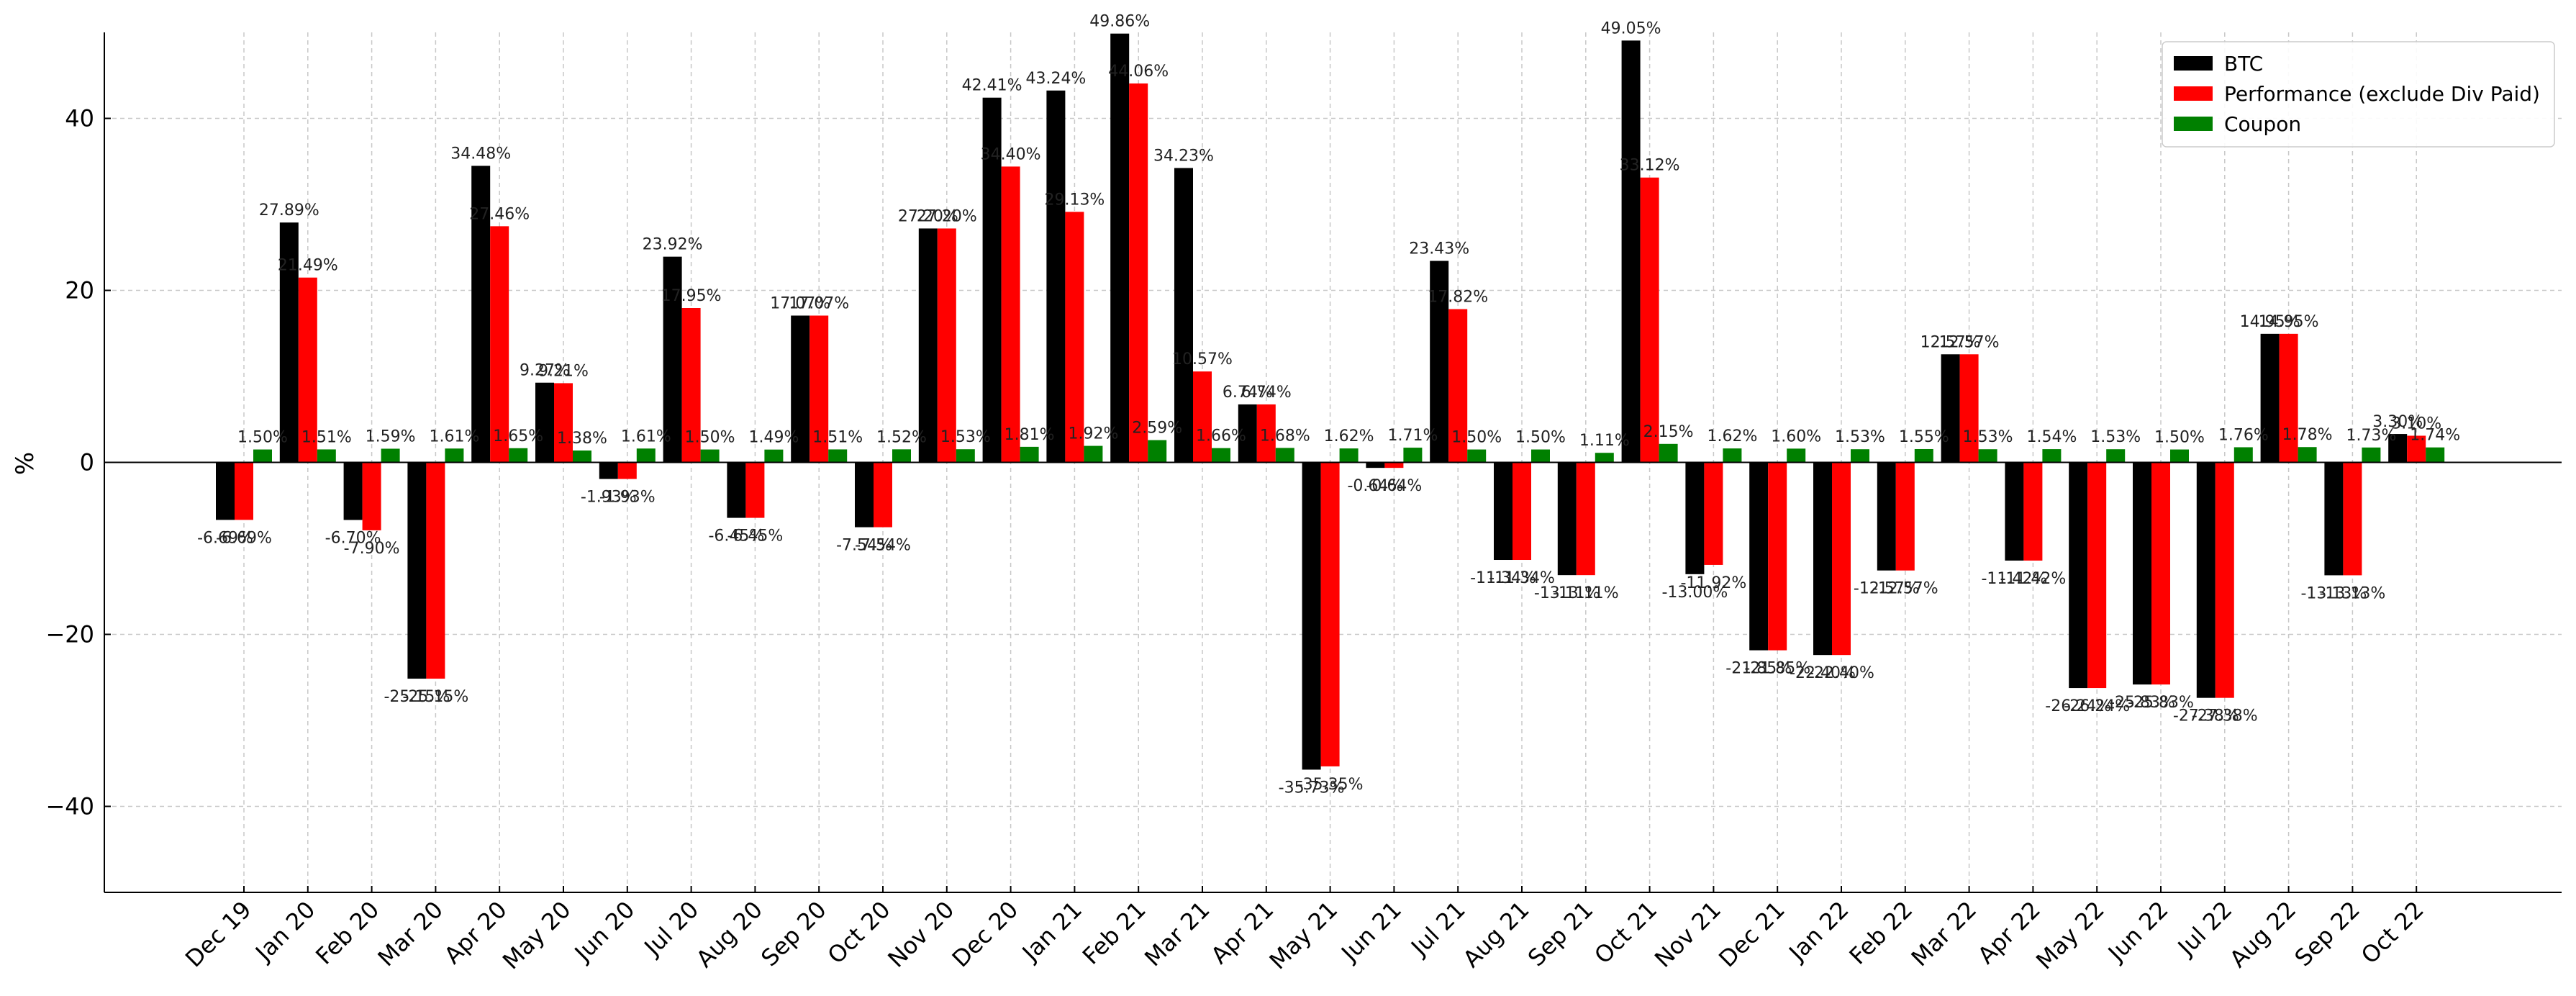 This screenshot has width=2576, height=996. I want to click on coupon-value-label: 1.52%, so click(901, 437).